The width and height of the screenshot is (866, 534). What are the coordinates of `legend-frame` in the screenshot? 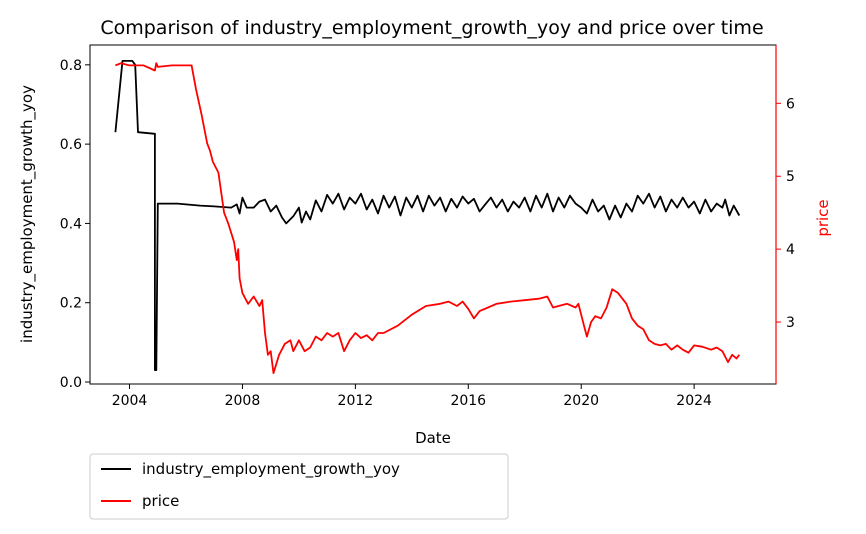 It's located at (299, 486).